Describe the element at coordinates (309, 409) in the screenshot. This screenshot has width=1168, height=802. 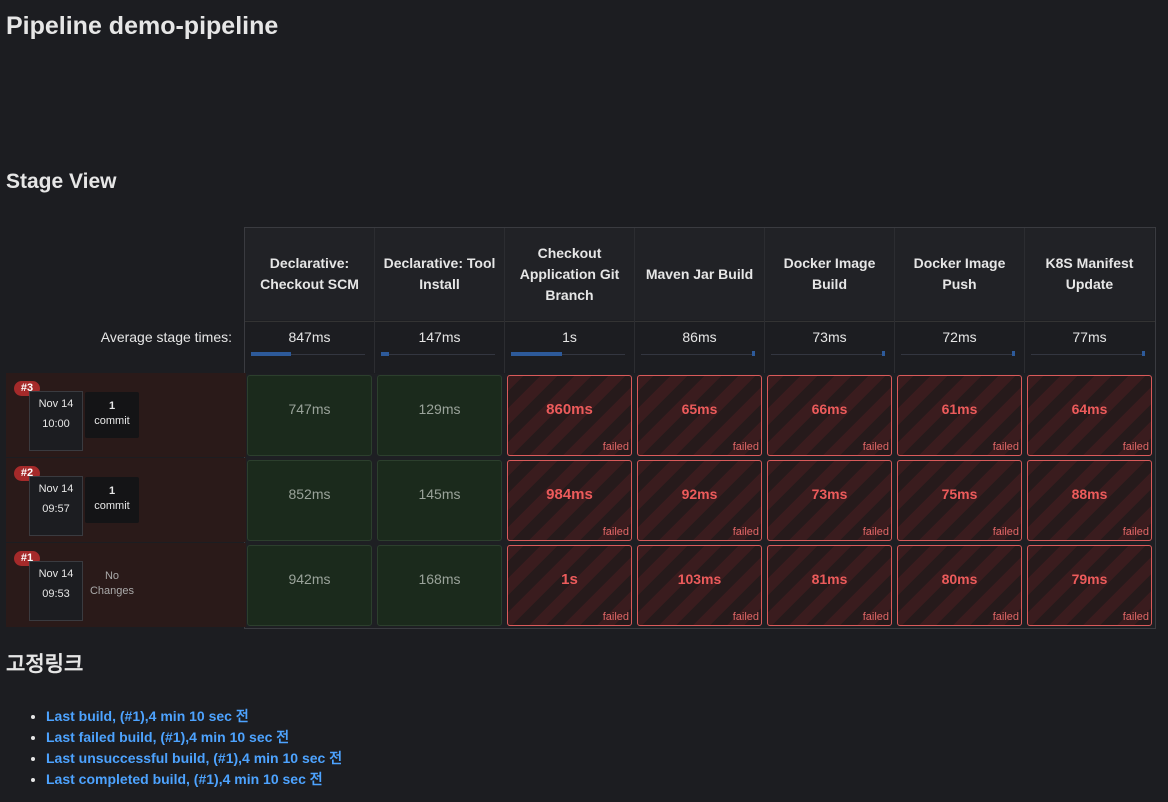
I see `stage-duration: 747ms` at that location.